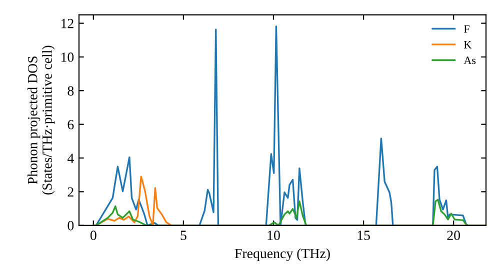 Image resolution: width=500 pixels, height=280 pixels. What do you see at coordinates (93, 235) in the screenshot?
I see `x-tick-label: 0` at bounding box center [93, 235].